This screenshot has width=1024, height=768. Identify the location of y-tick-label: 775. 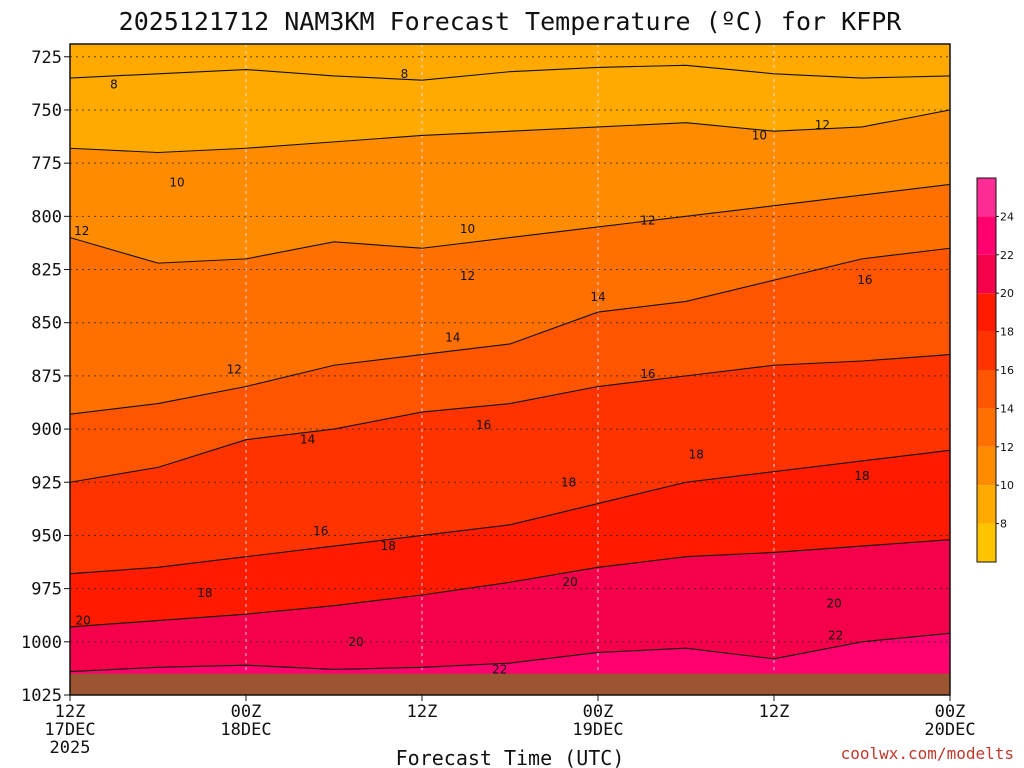
(46, 164).